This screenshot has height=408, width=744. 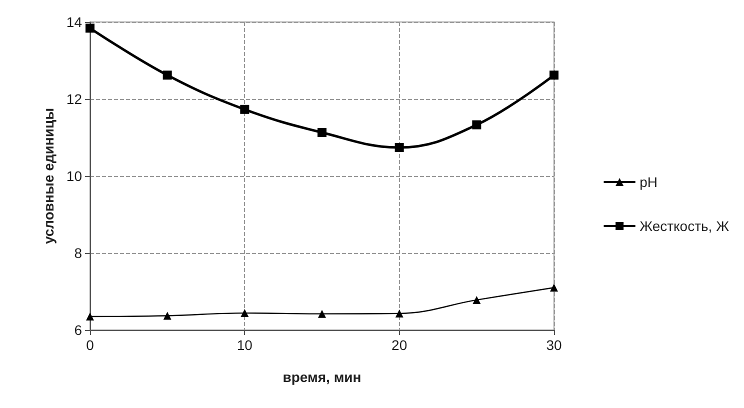 What do you see at coordinates (78, 330) in the screenshot?
I see `y-tick-label: 6` at bounding box center [78, 330].